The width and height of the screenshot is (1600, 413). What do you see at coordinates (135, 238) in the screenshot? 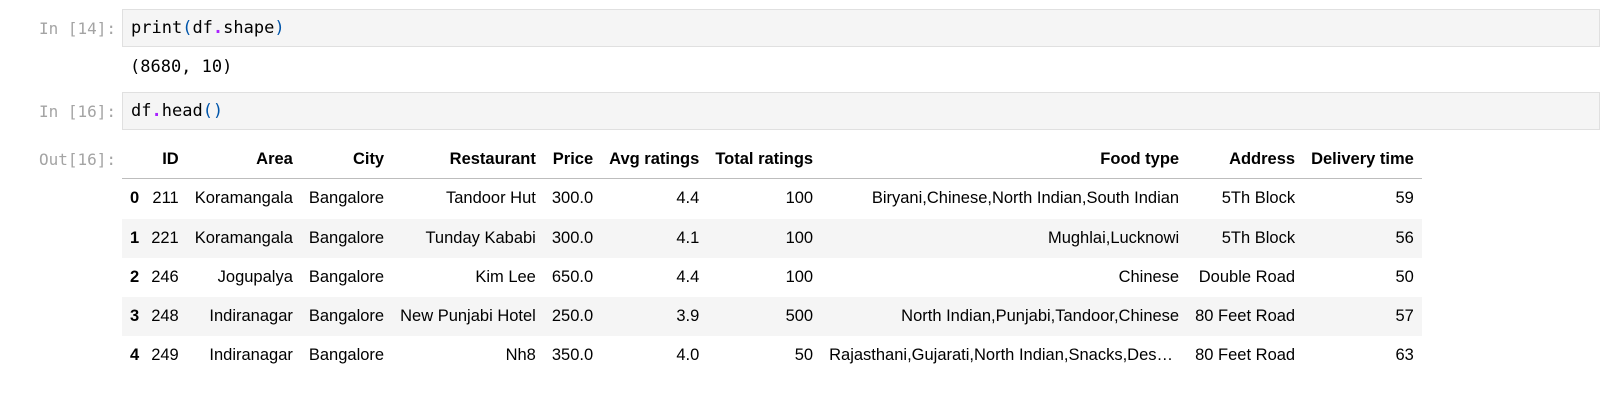
I see `row-index: 1` at bounding box center [135, 238].